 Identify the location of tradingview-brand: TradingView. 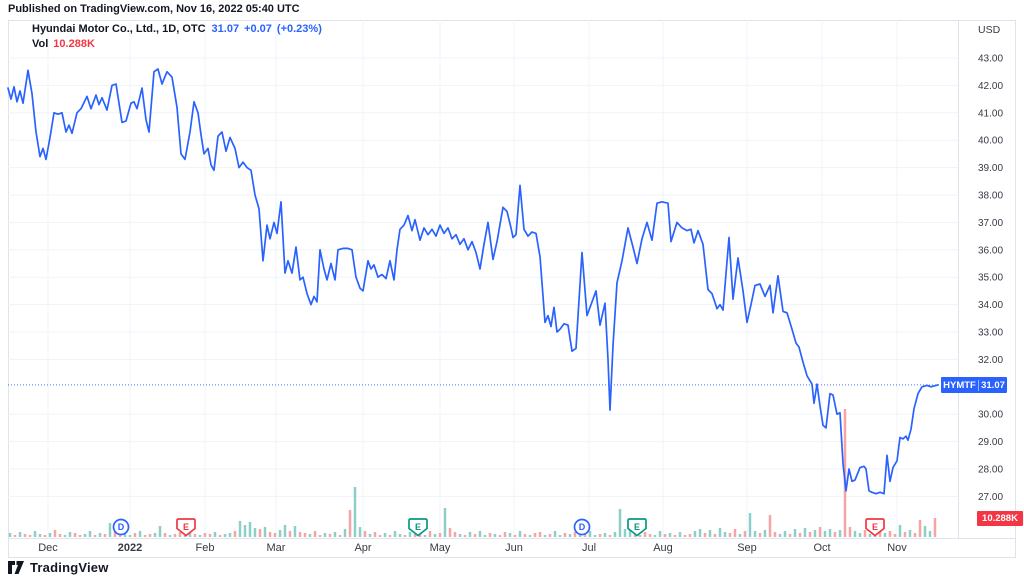
(69, 567).